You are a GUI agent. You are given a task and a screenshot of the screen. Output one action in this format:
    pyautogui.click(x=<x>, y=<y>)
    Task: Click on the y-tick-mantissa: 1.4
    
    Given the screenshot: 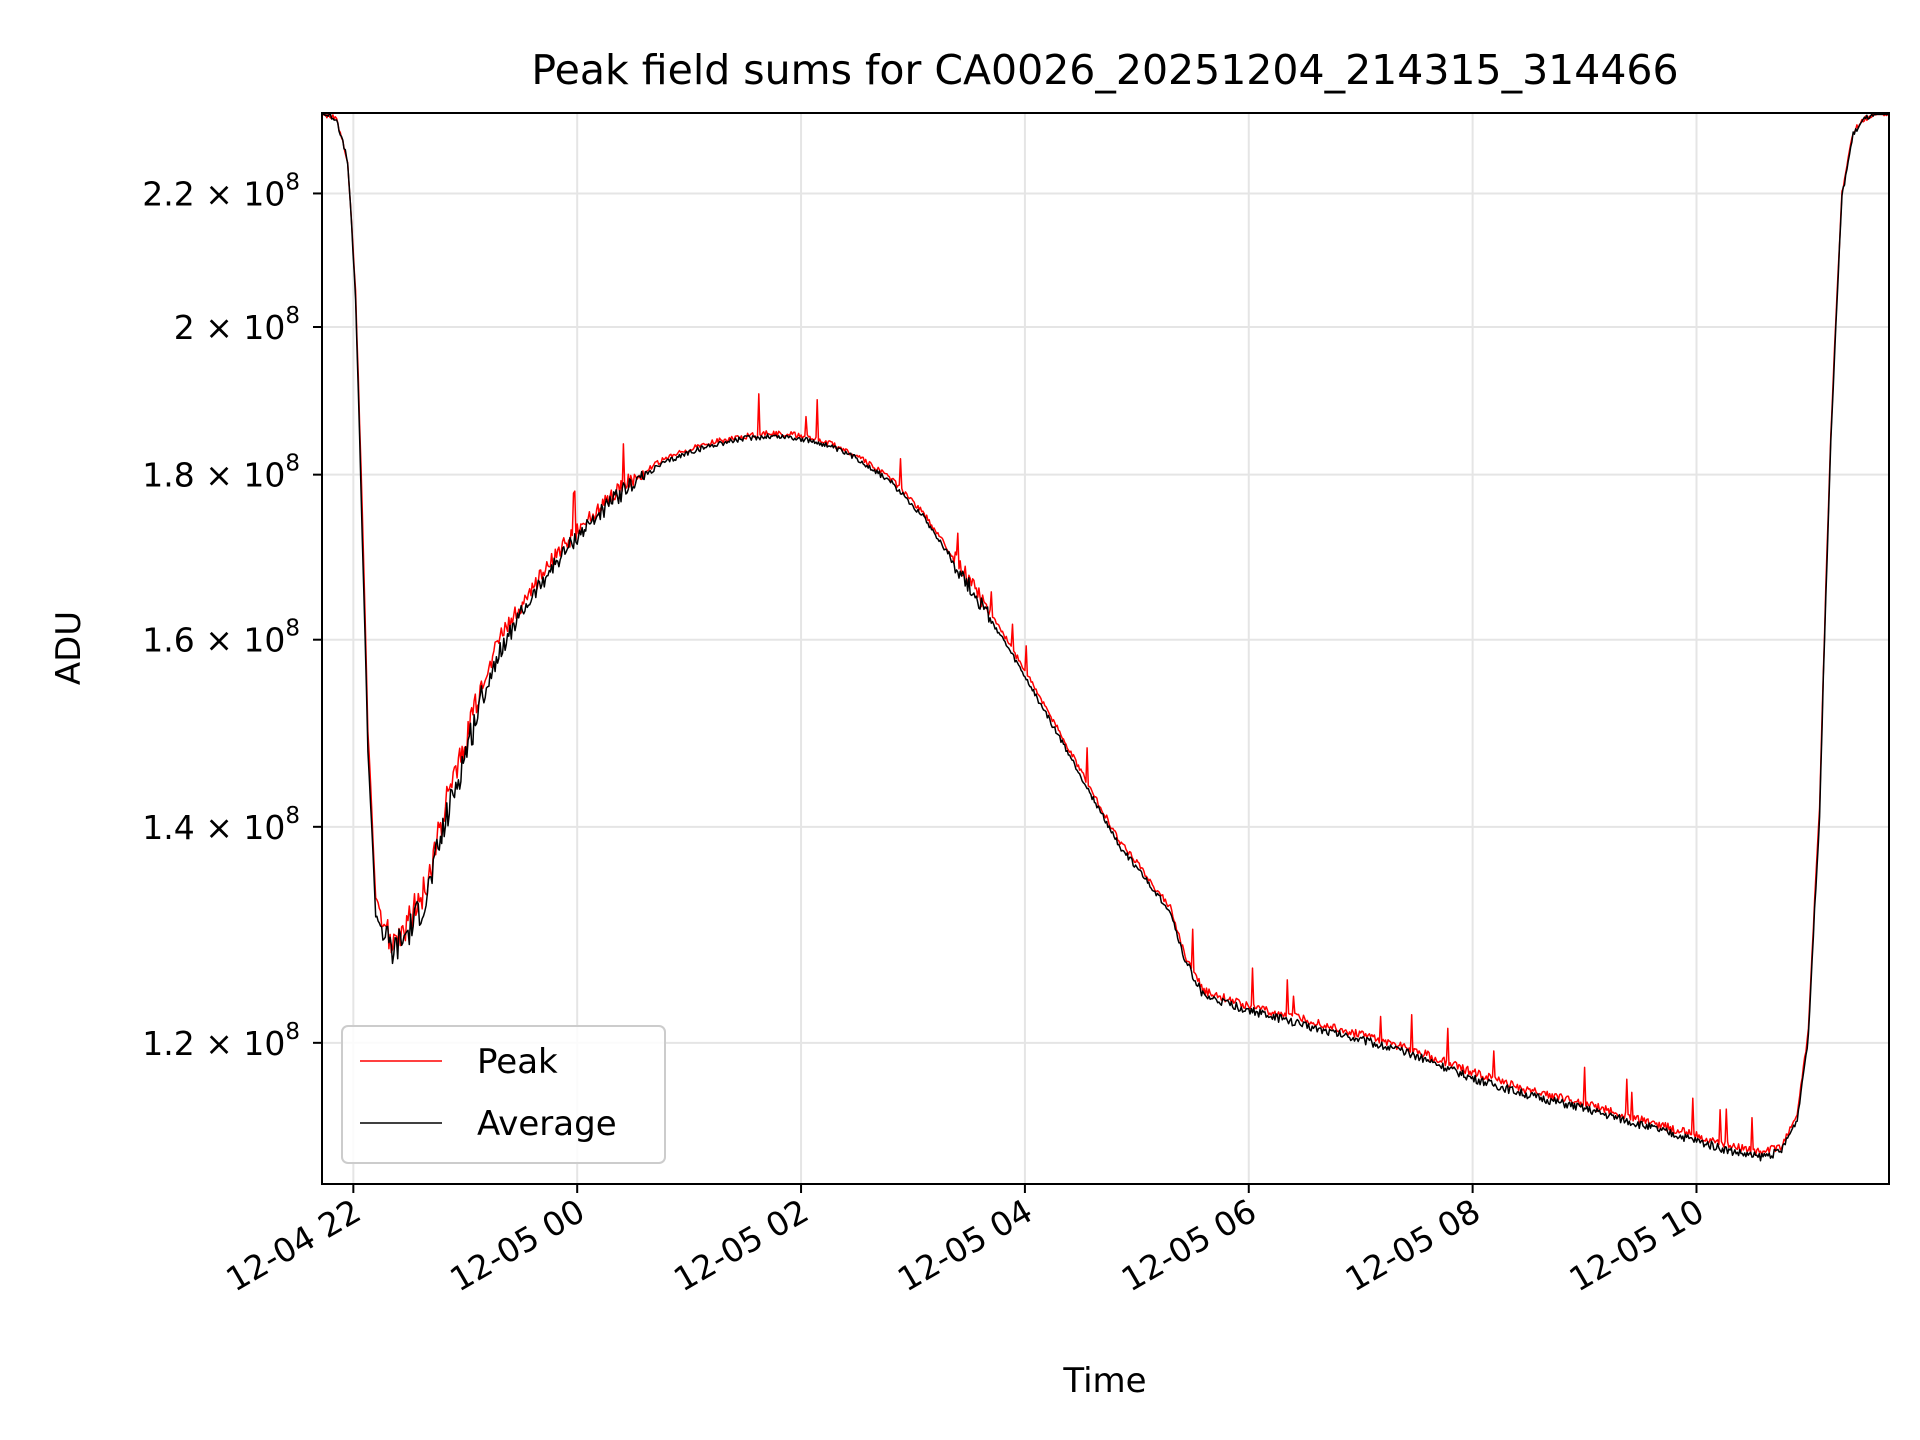 What is the action you would take?
    pyautogui.click(x=173, y=827)
    